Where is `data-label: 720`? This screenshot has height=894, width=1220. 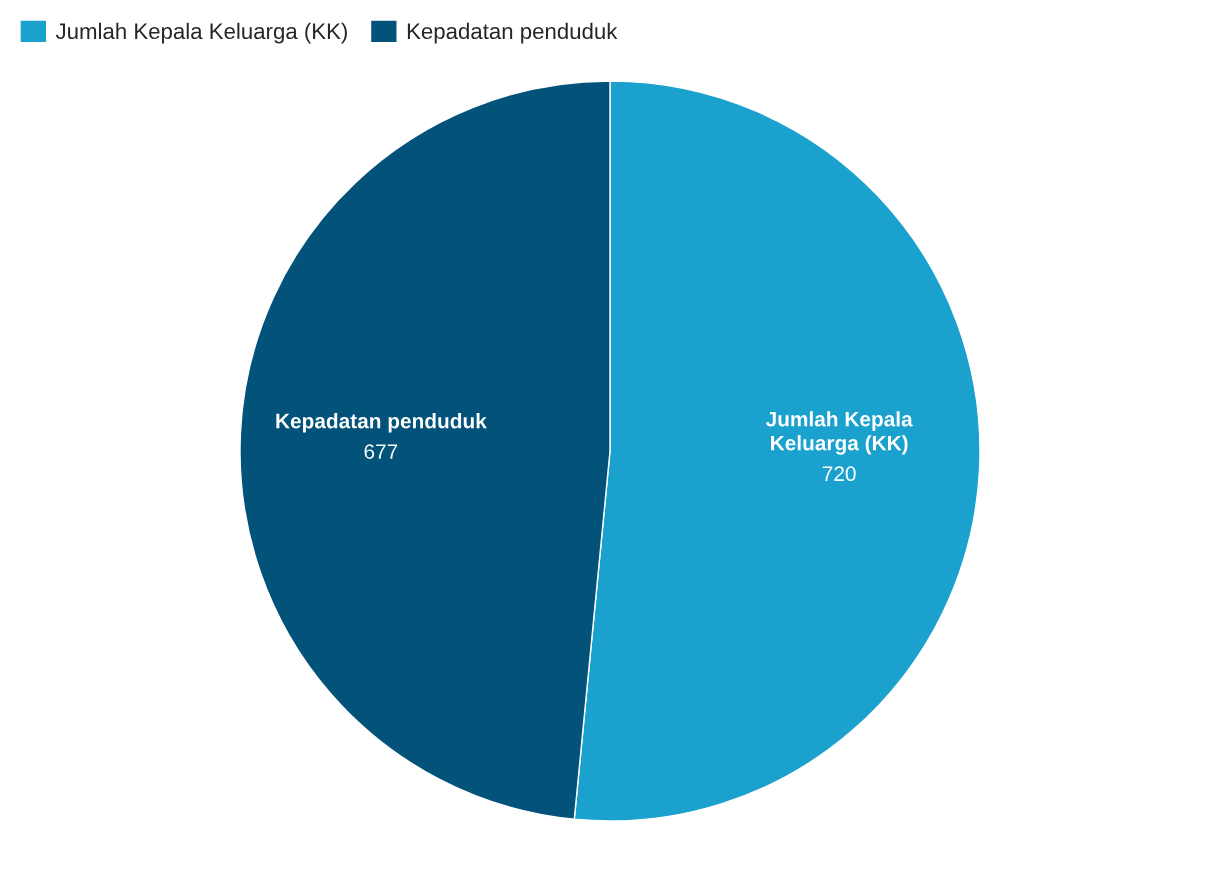
data-label: 720 is located at coordinates (839, 474).